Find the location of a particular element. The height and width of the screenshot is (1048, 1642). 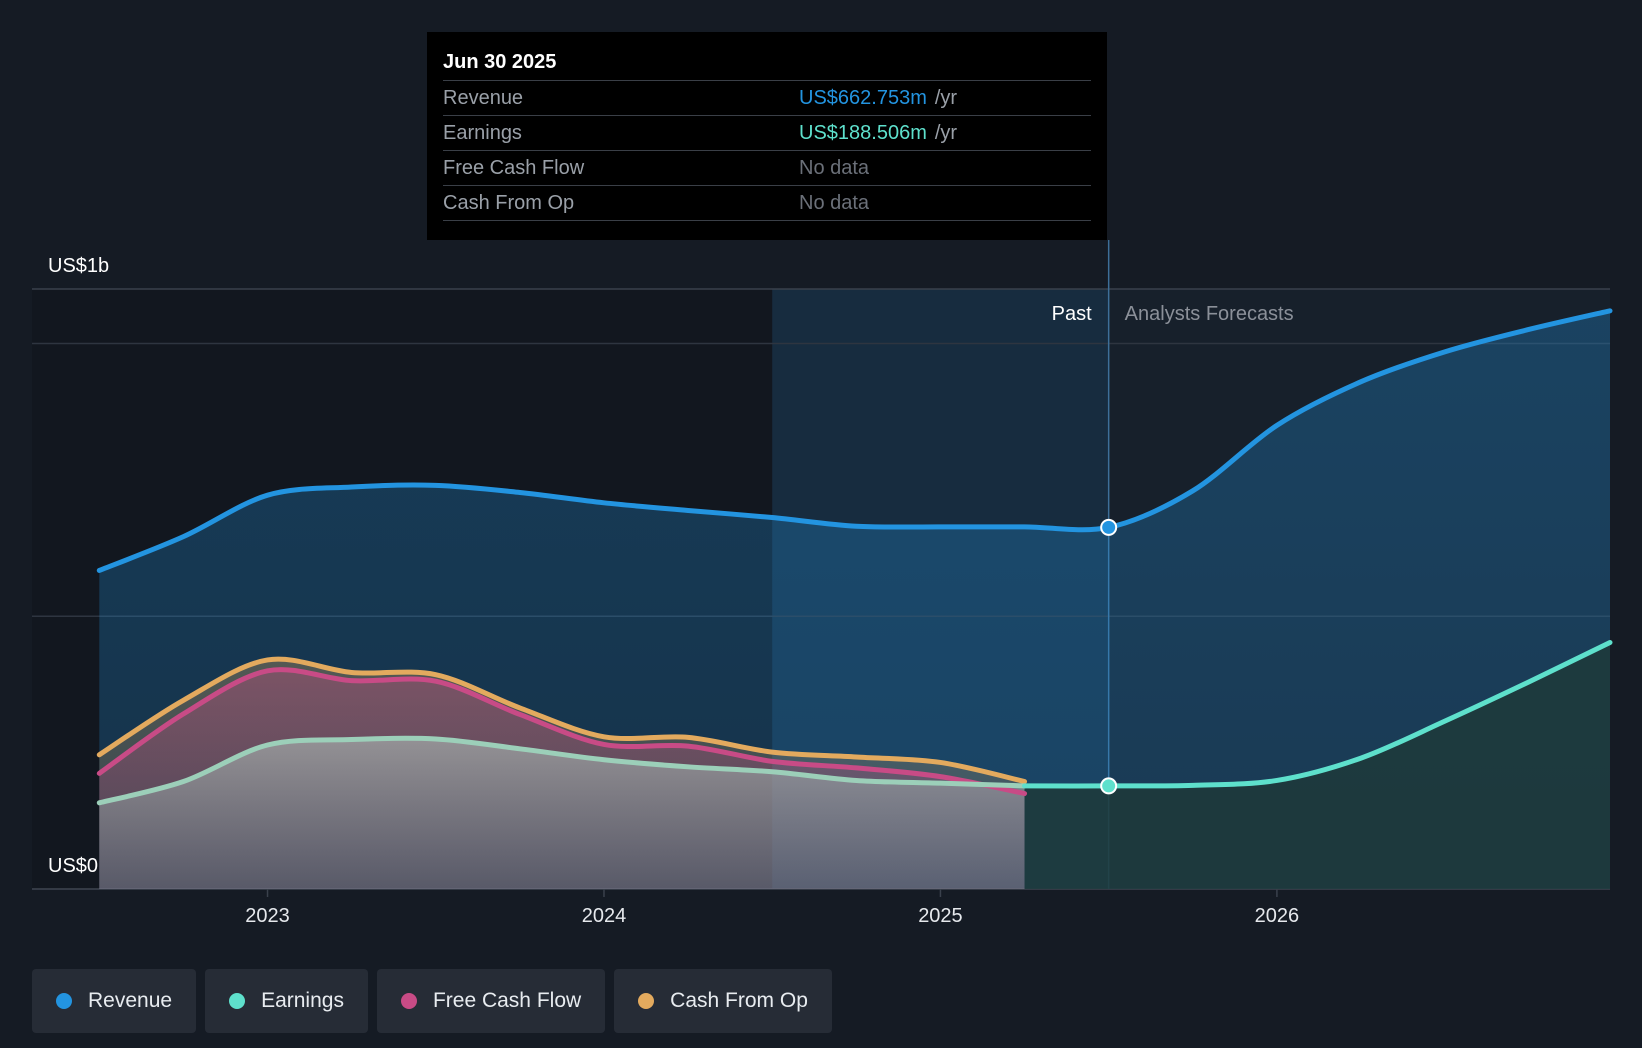

legend-item-cash-from-op: Cash From Op is located at coordinates (723, 1001).